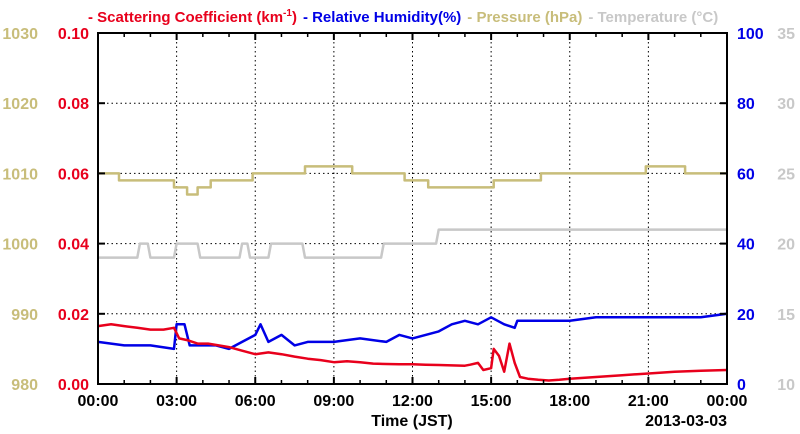 The height and width of the screenshot is (434, 800). I want to click on date-label: 2013-03-03, so click(686, 421).